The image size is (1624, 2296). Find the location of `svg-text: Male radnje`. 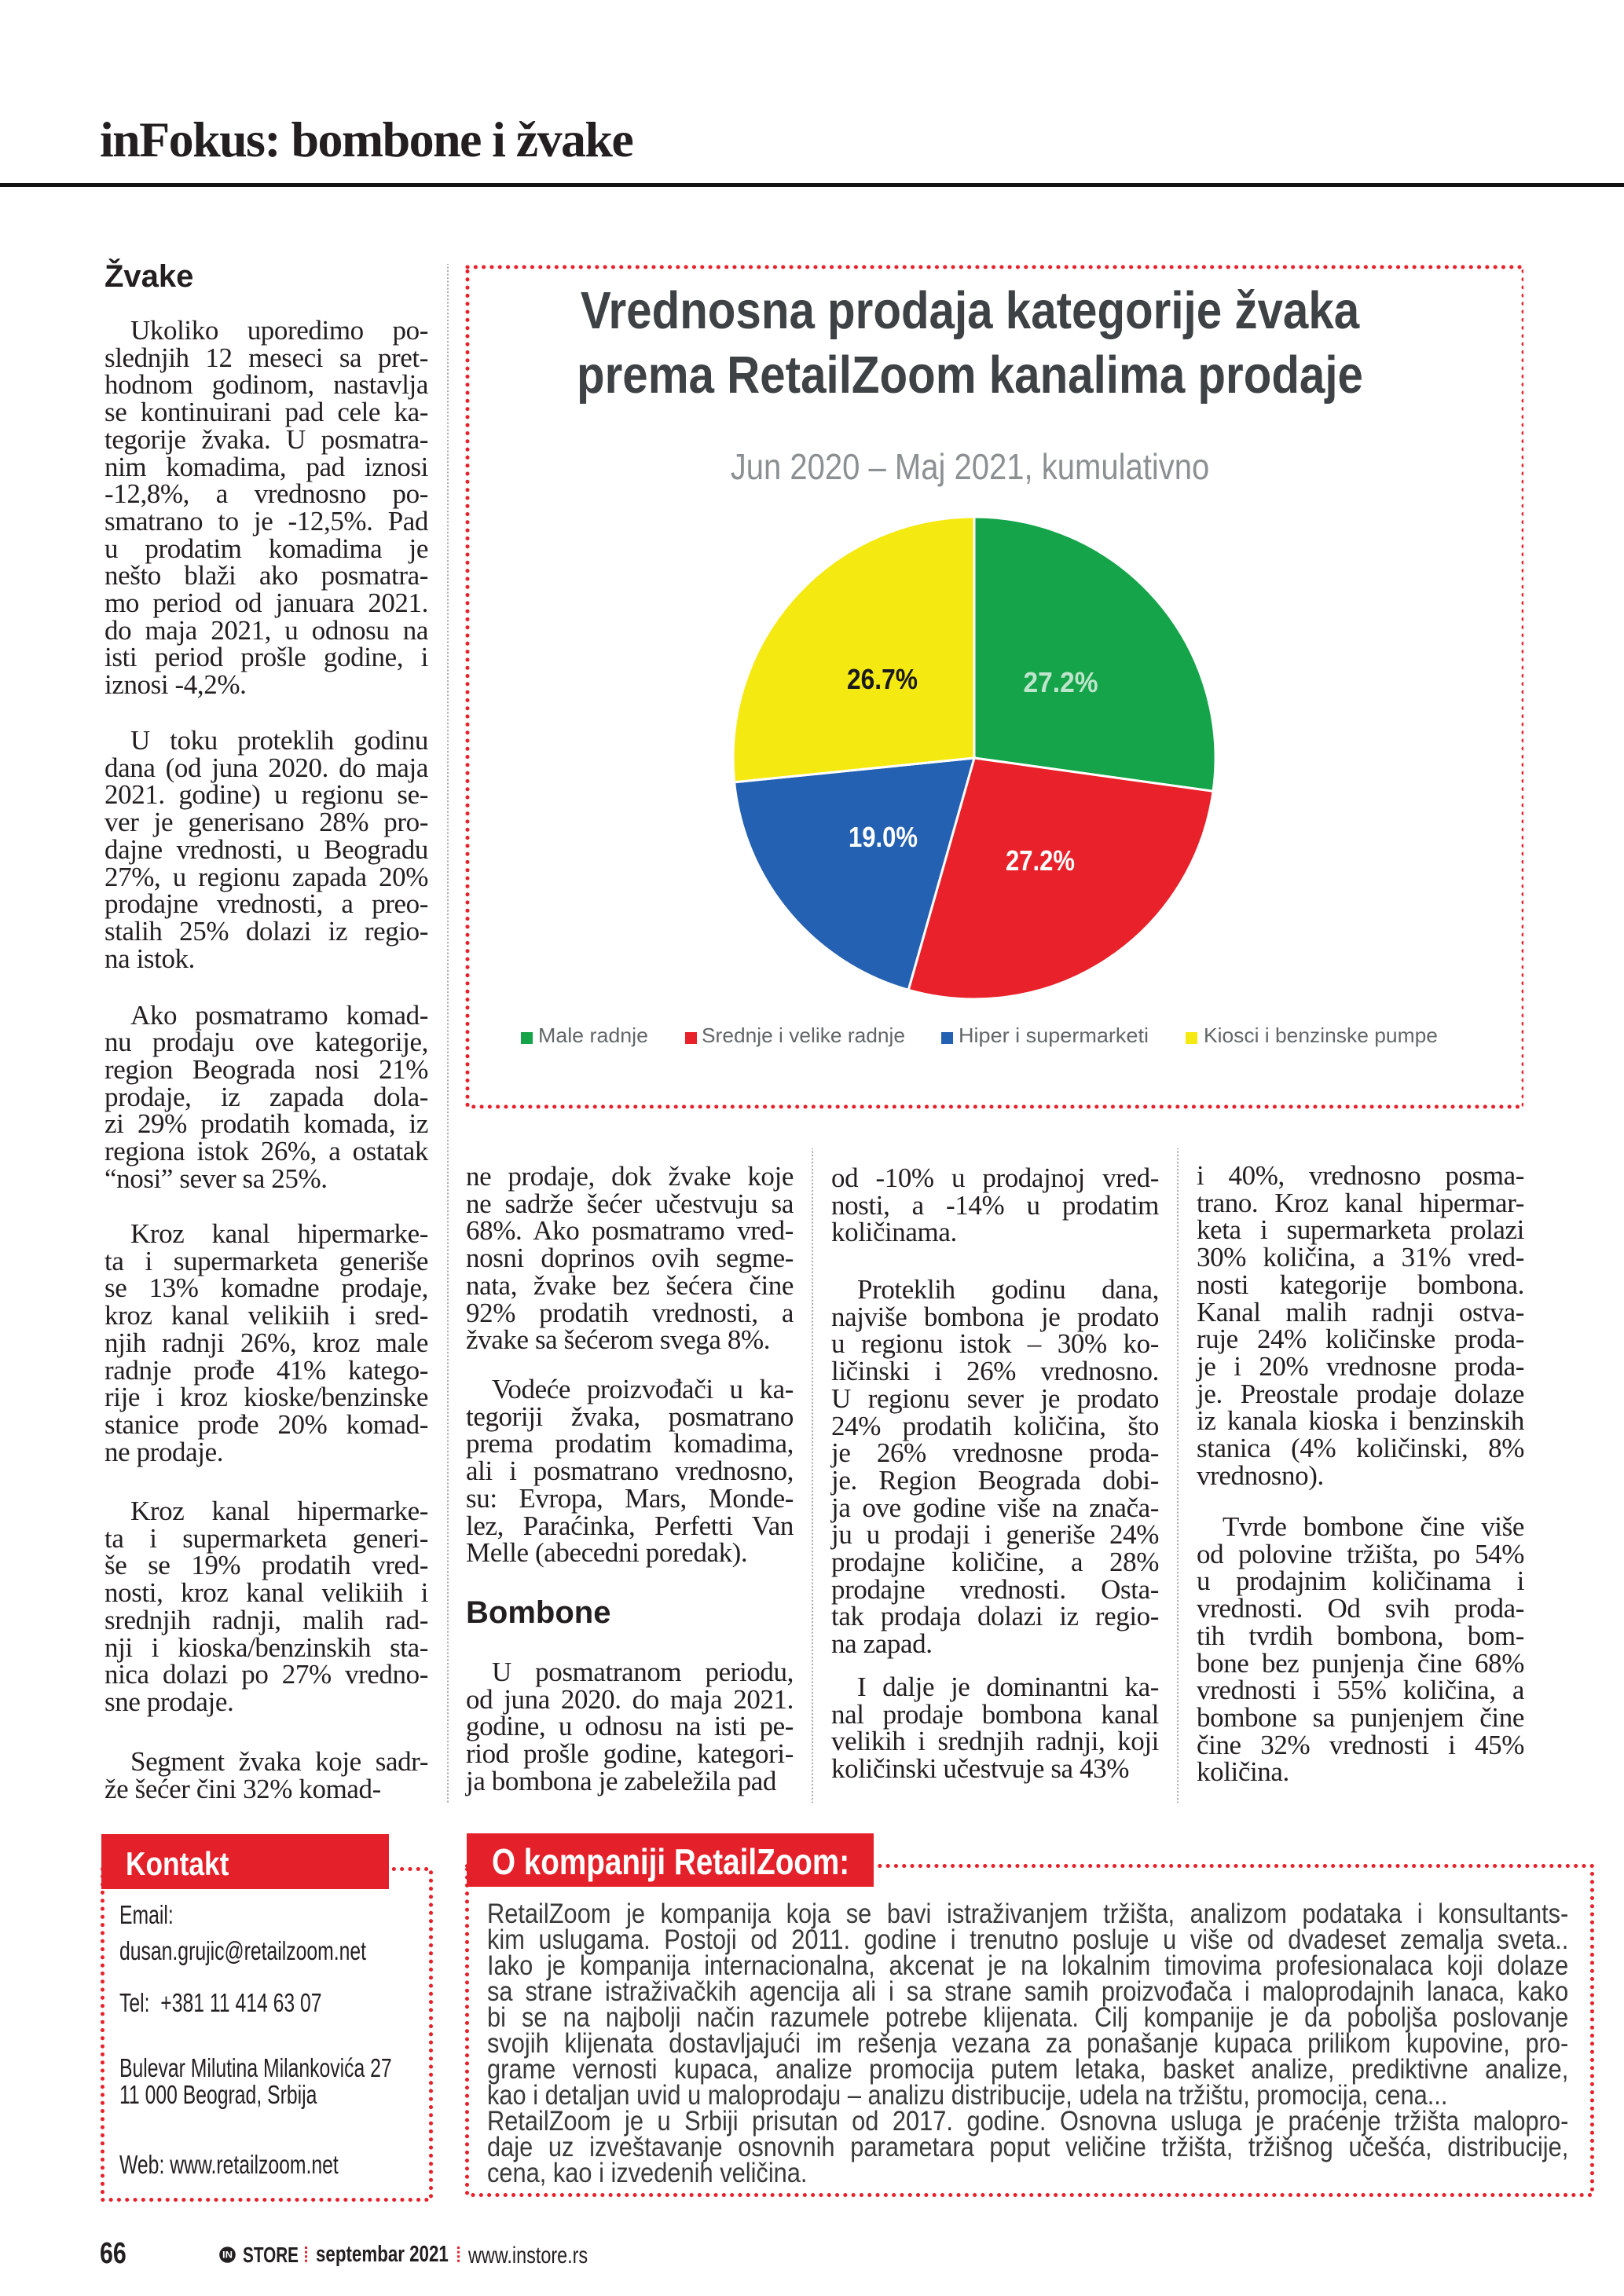

svg-text: Male radnje is located at coordinates (593, 1035).